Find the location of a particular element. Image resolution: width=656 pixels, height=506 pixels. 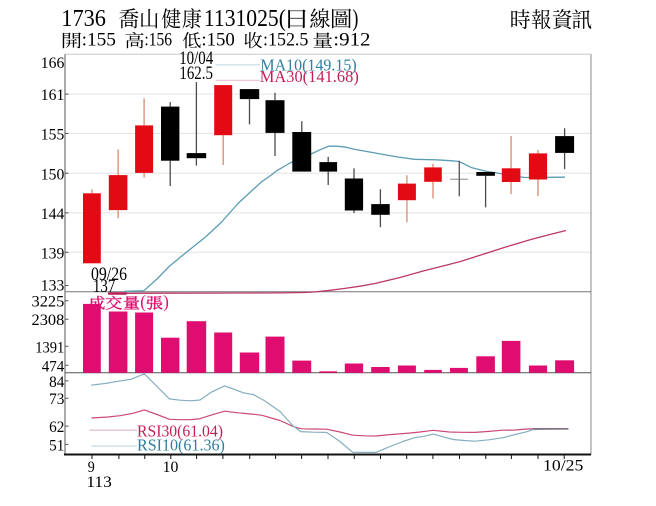

svg-text: 474 is located at coordinates (53, 365).